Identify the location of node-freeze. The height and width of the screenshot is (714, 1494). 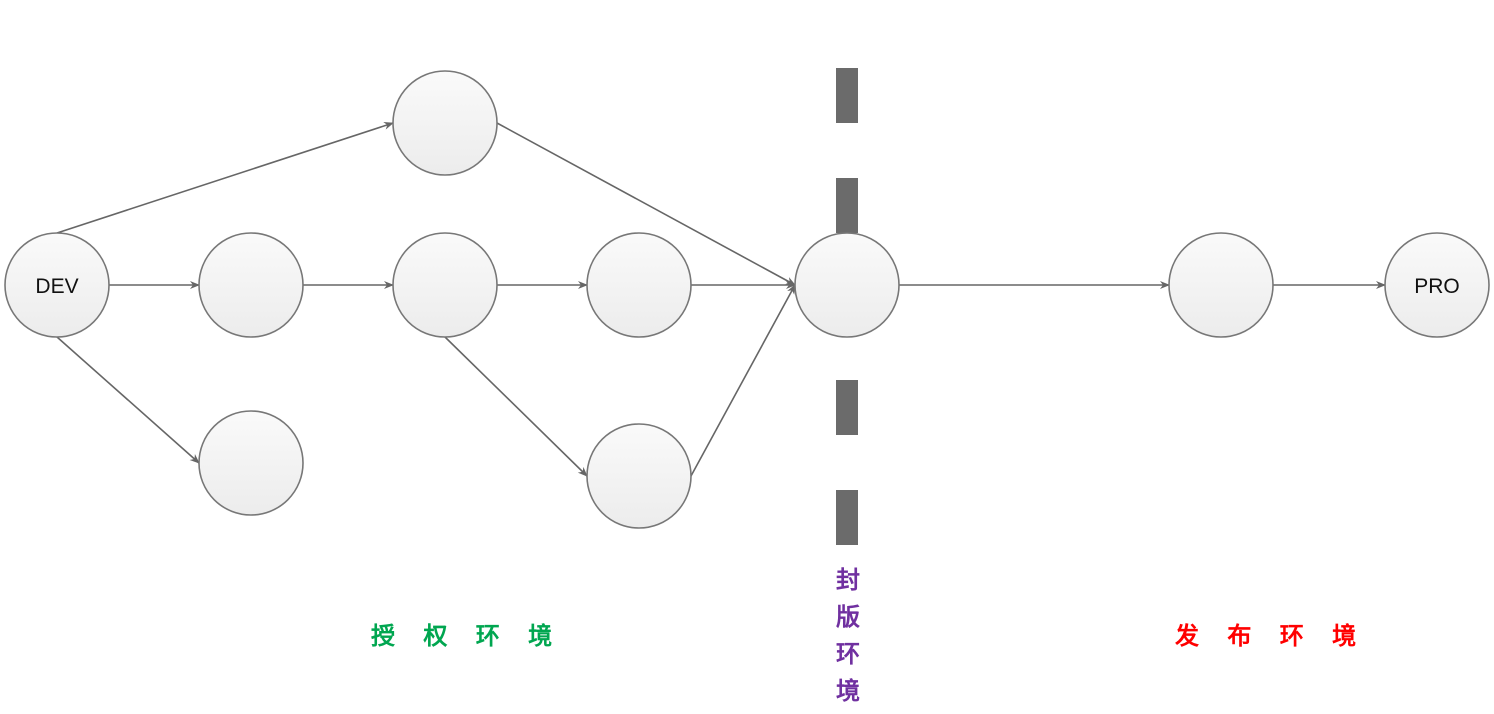
(847, 285).